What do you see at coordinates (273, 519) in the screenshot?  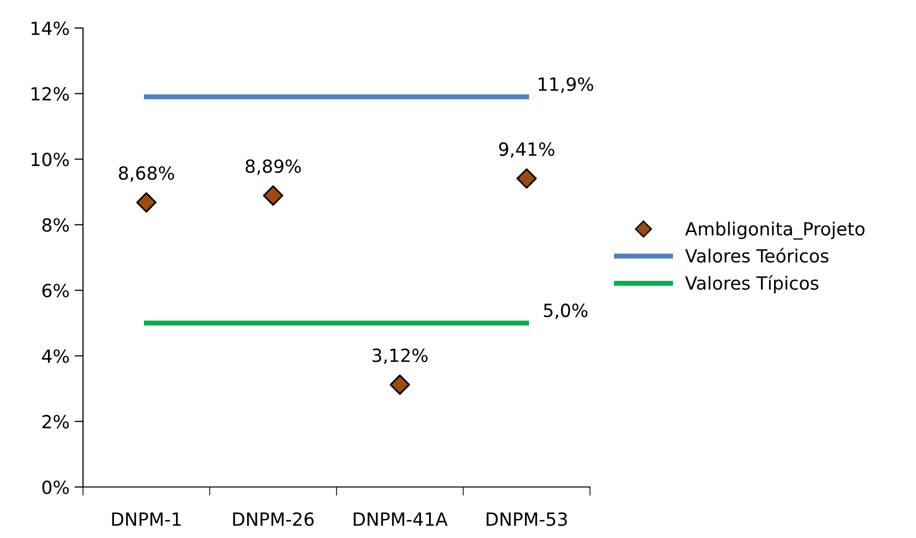 I see `x-tick-label: DNPM-26` at bounding box center [273, 519].